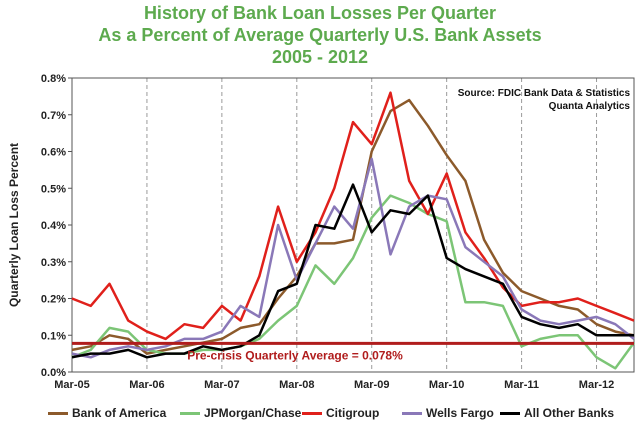 This screenshot has width=640, height=425. I want to click on y-axis-ticks: 0.0% 0.1% 0.2% 0.3% 0.4% 0.5% 0.6% 0.7% 0.8%, so click(56, 226).